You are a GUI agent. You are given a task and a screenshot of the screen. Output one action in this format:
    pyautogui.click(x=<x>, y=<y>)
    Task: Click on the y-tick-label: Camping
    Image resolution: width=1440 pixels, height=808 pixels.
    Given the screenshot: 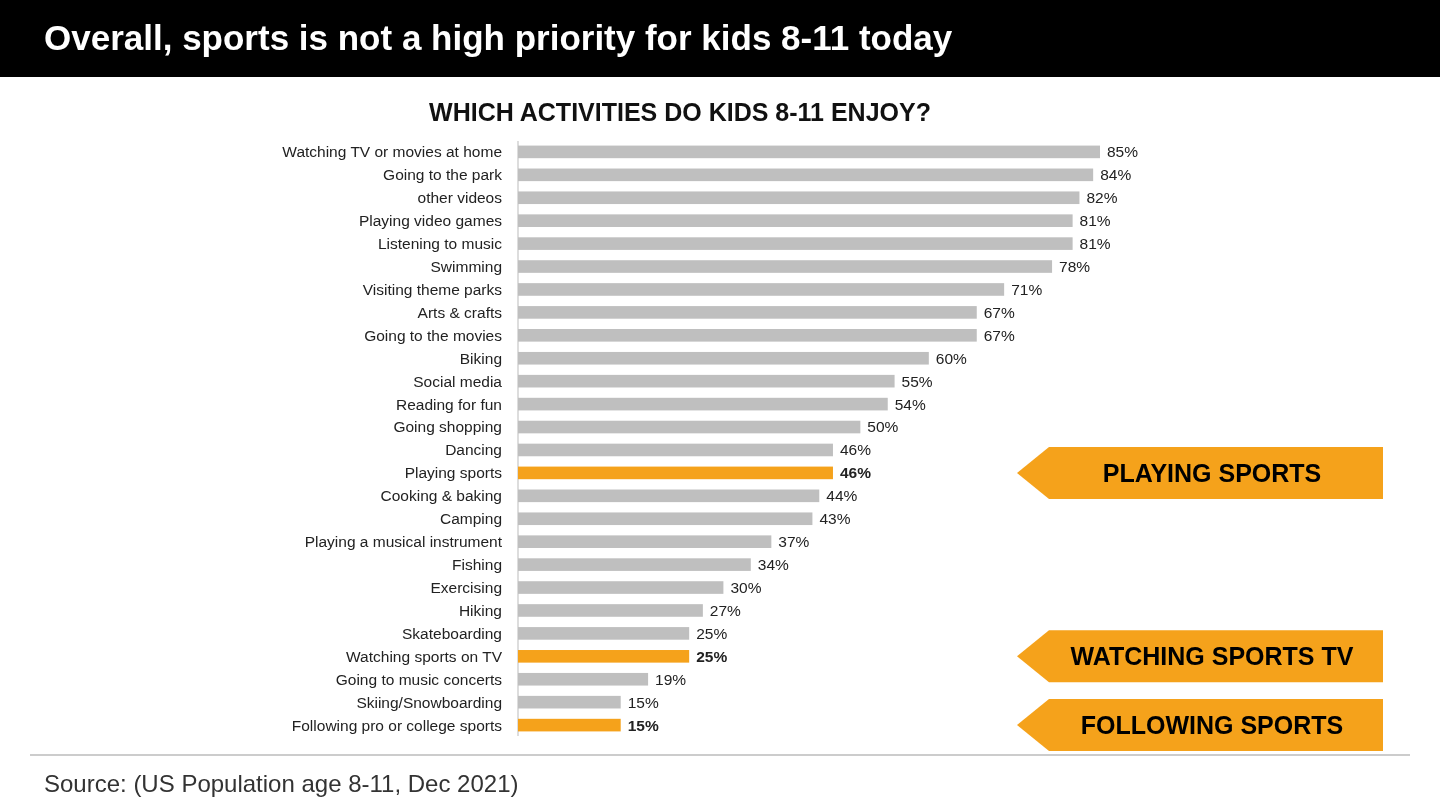 What is the action you would take?
    pyautogui.click(x=470, y=519)
    